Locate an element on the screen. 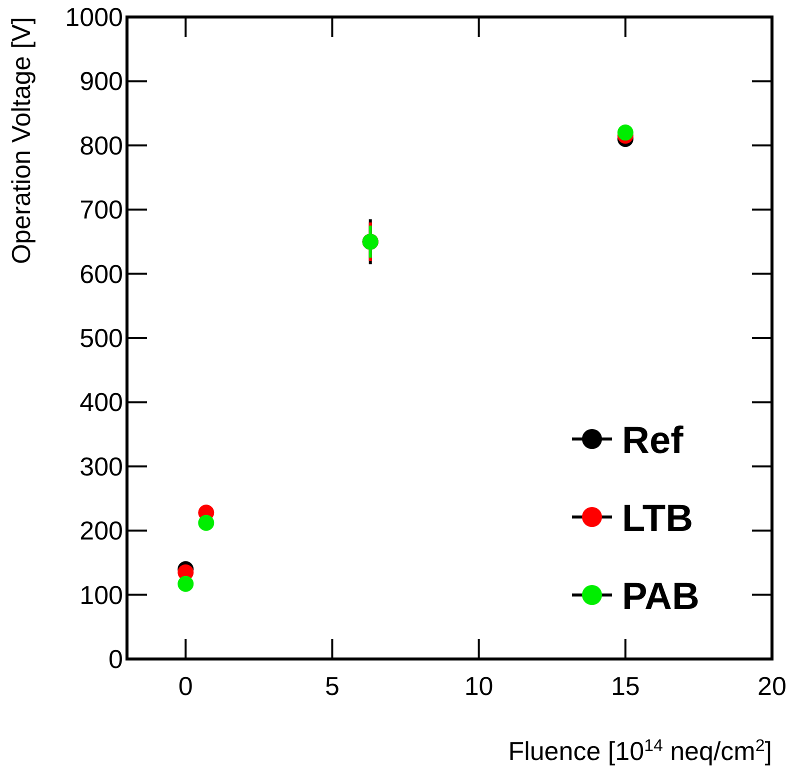 The width and height of the screenshot is (796, 774). y-tick-label: 800 is located at coordinates (101, 145).